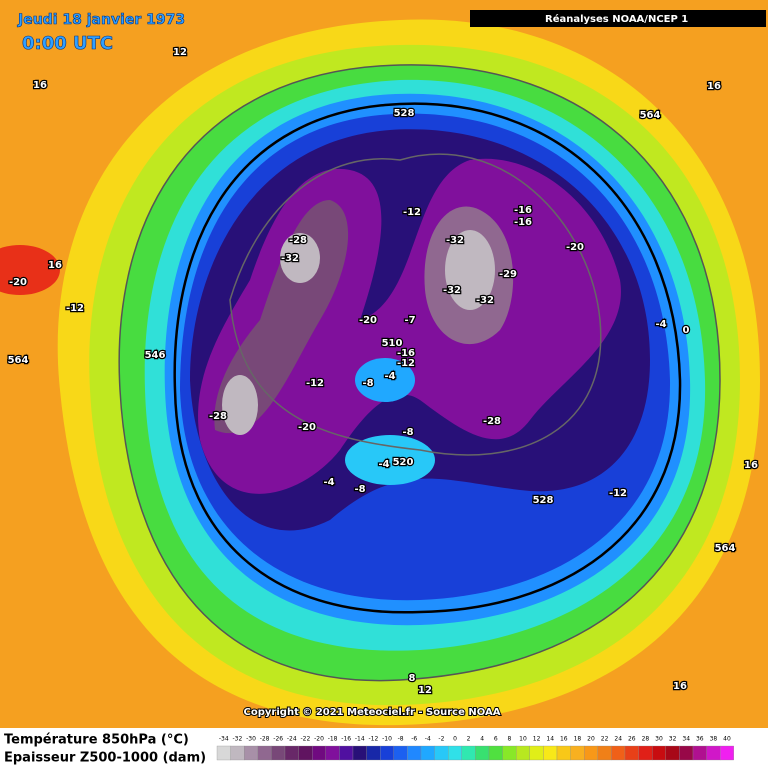  Describe the element at coordinates (409, 320) in the screenshot. I see `map-label: -7` at that location.